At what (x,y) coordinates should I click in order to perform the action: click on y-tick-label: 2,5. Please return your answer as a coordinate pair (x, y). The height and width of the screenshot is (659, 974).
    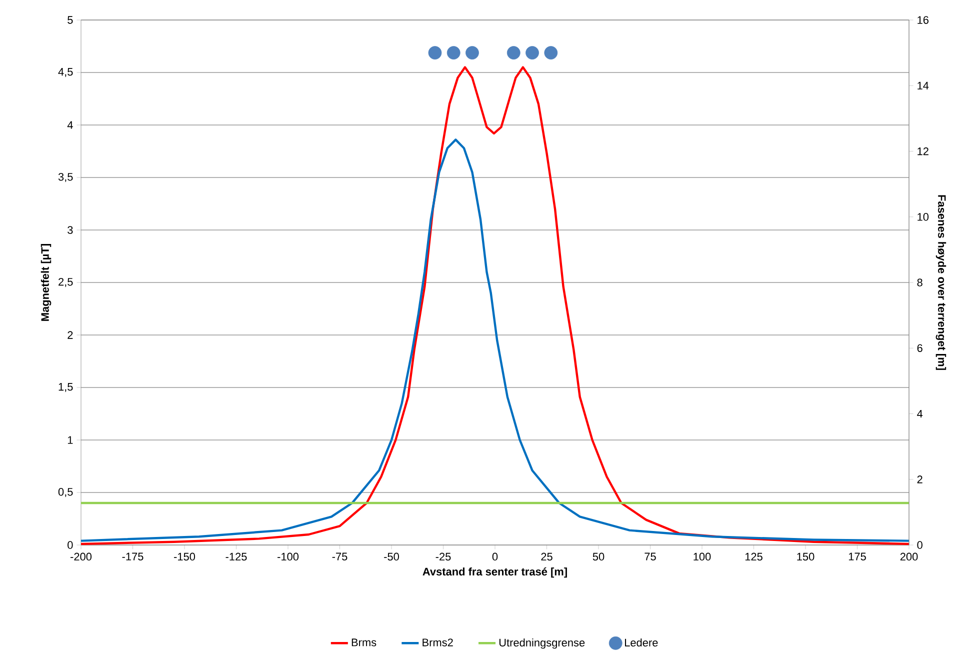
    Looking at the image, I should click on (65, 283).